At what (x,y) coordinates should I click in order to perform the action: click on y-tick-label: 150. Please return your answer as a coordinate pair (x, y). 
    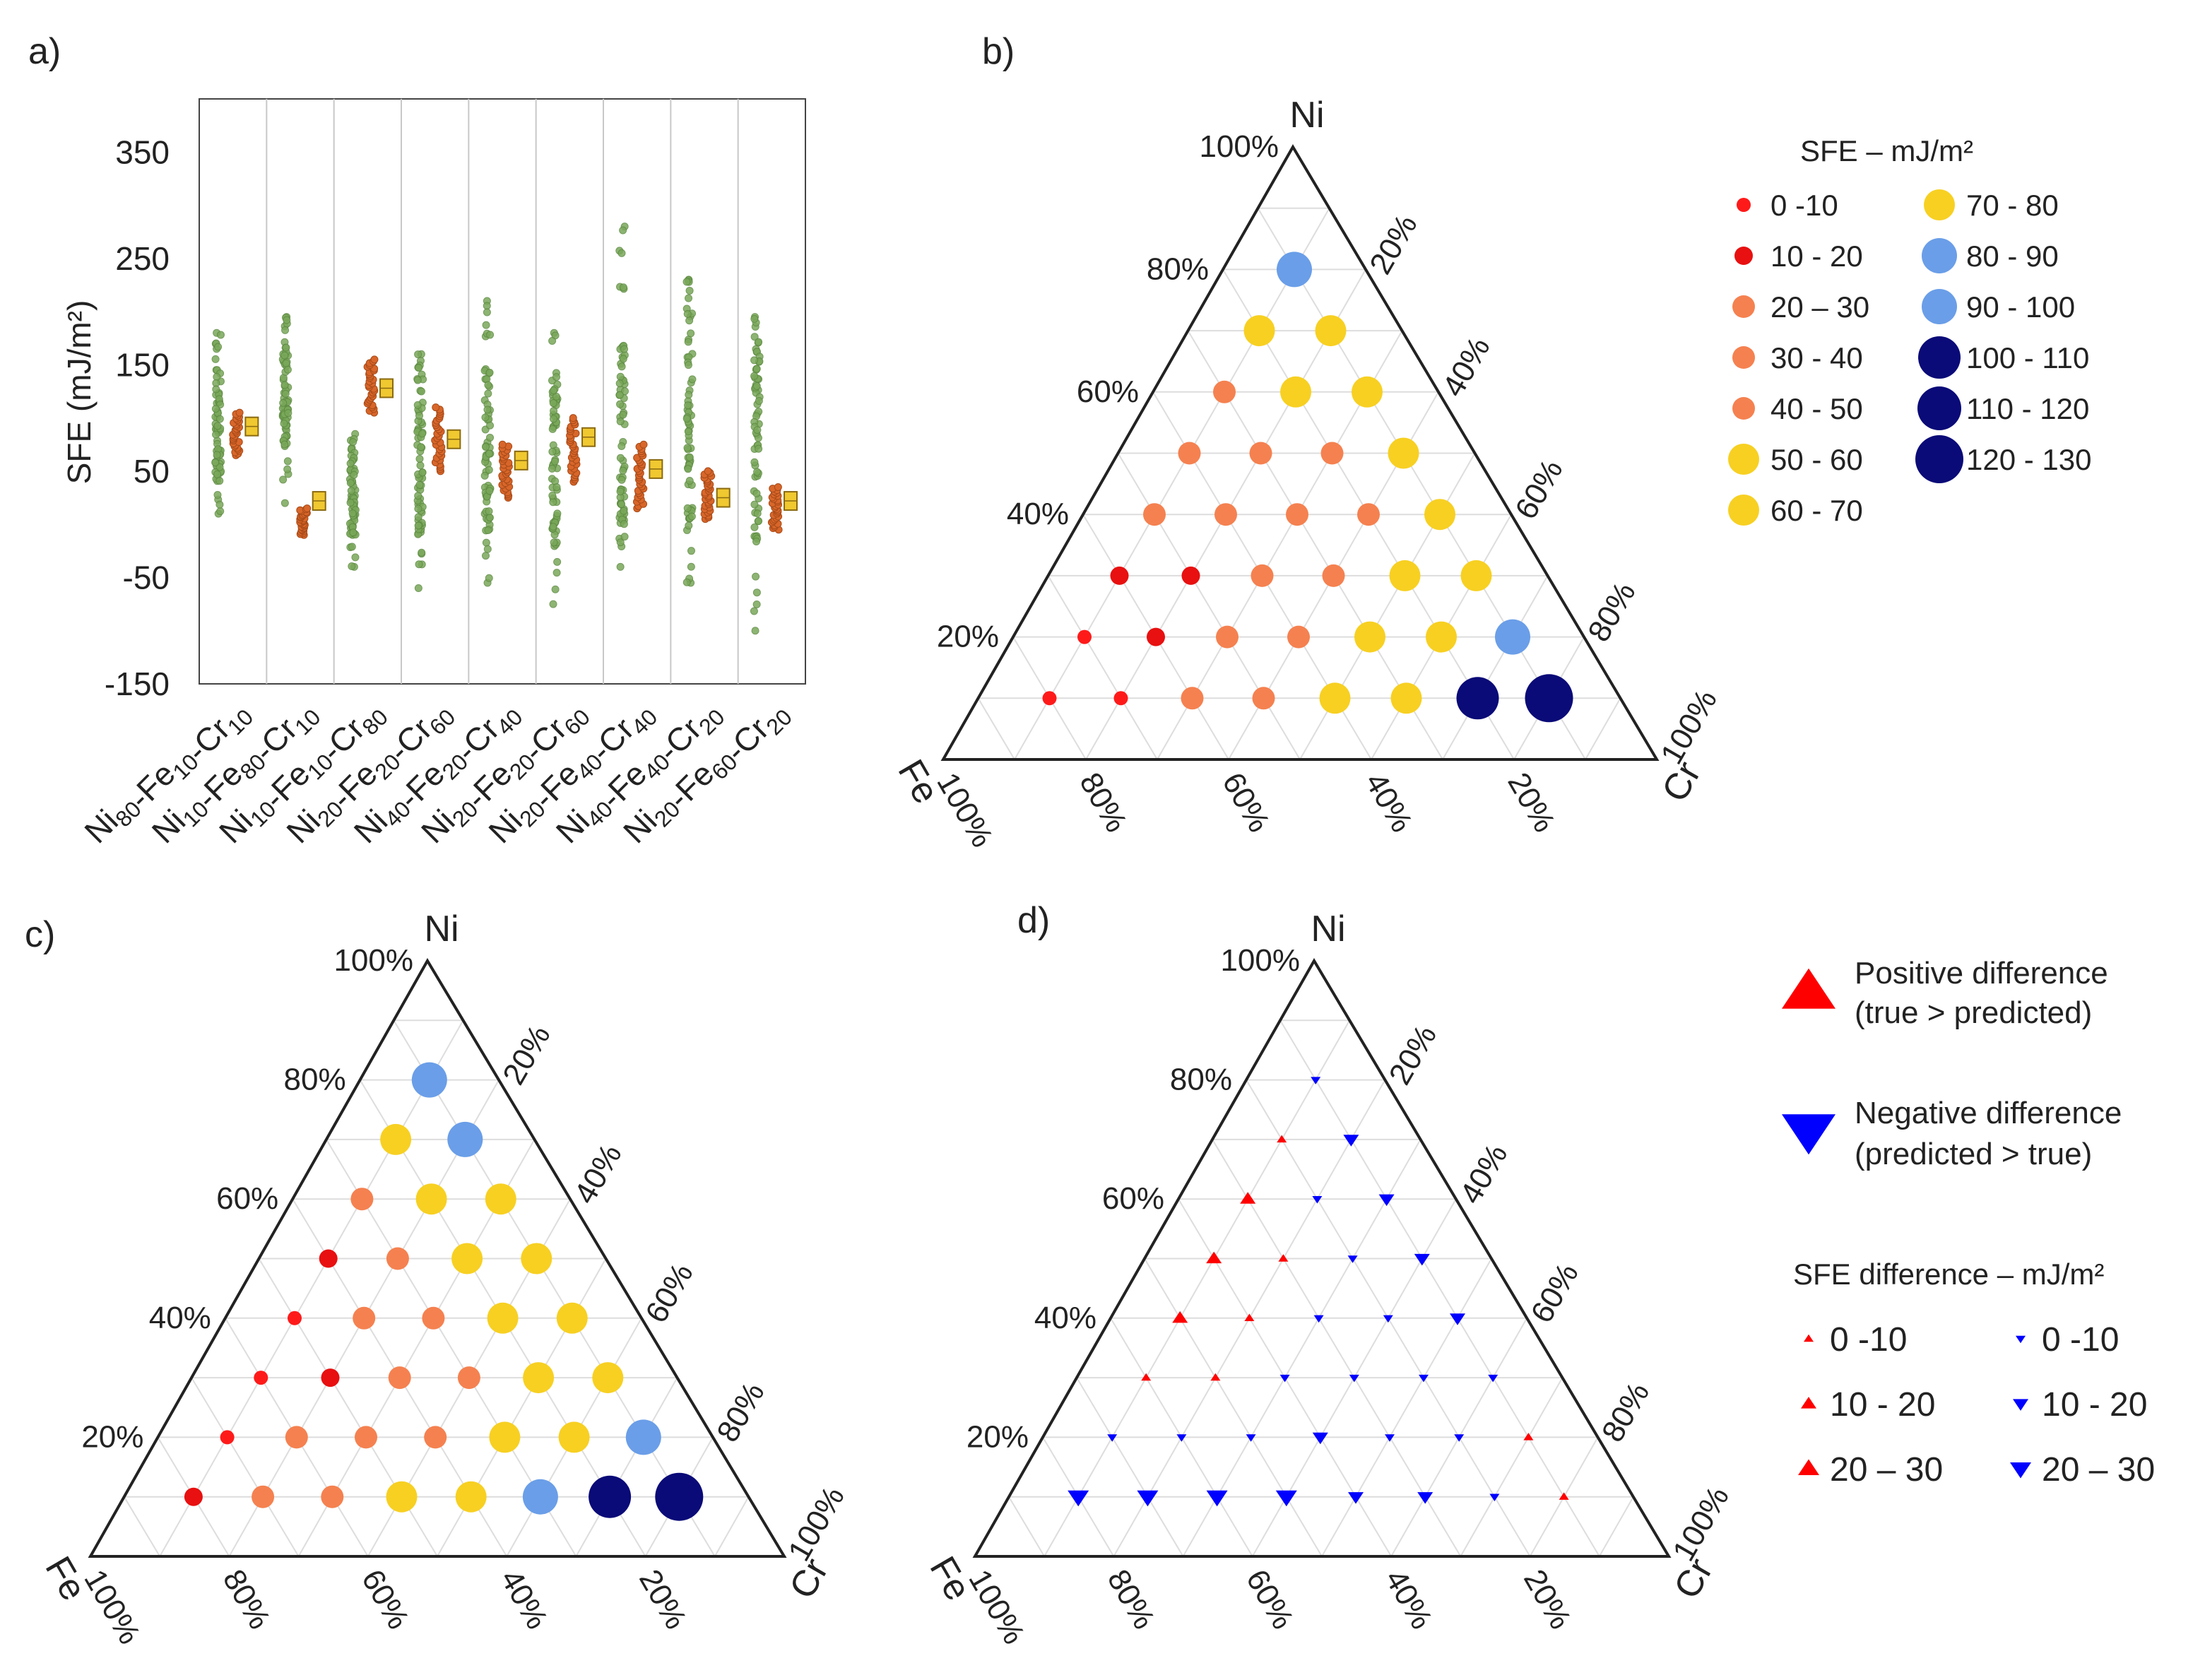
    Looking at the image, I should click on (142, 365).